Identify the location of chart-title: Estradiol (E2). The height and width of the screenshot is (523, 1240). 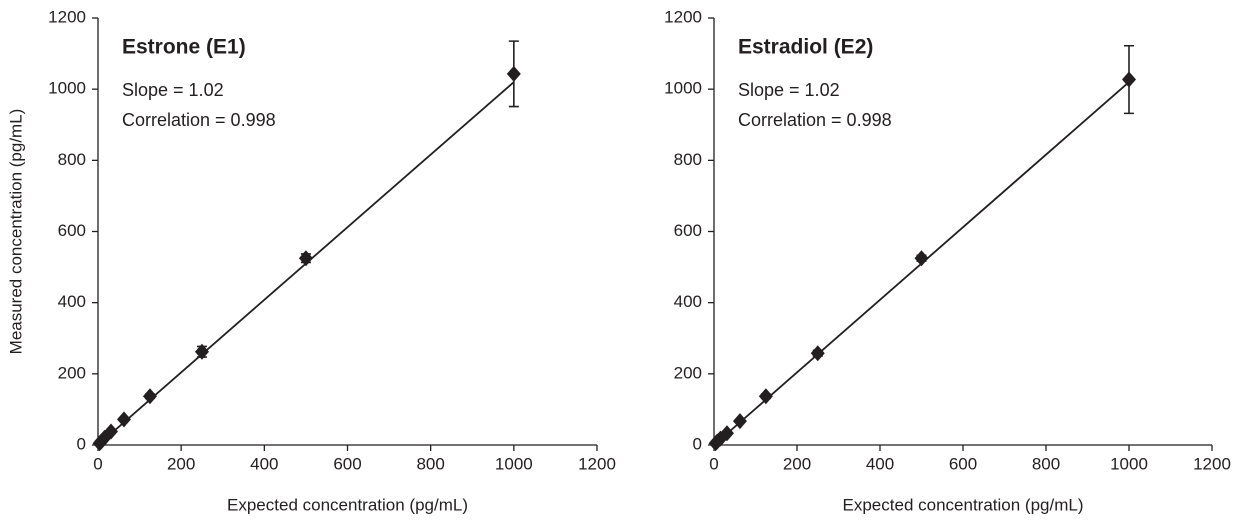
(805, 47).